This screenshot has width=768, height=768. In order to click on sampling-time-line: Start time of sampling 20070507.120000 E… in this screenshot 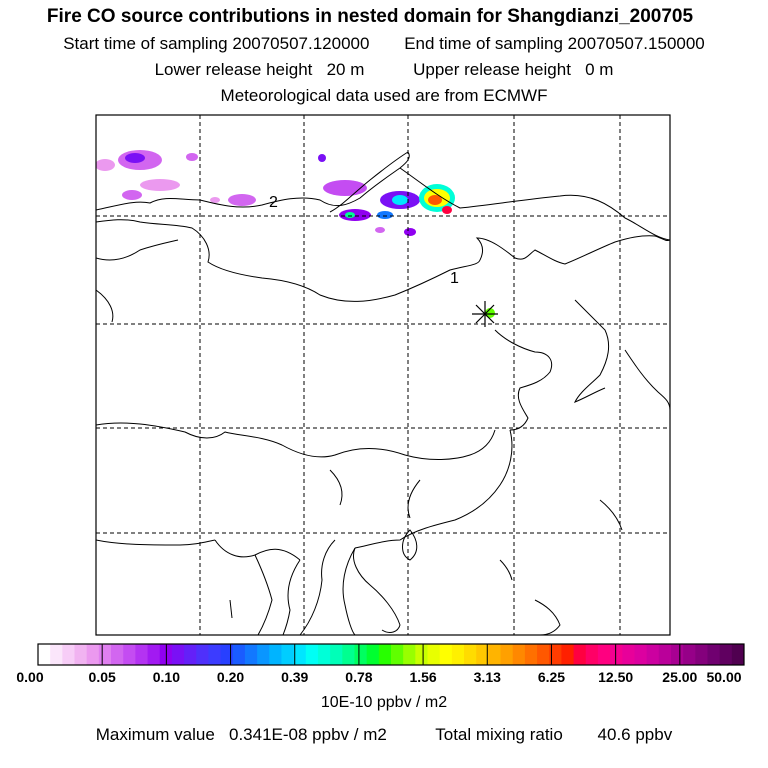, I will do `click(384, 44)`.